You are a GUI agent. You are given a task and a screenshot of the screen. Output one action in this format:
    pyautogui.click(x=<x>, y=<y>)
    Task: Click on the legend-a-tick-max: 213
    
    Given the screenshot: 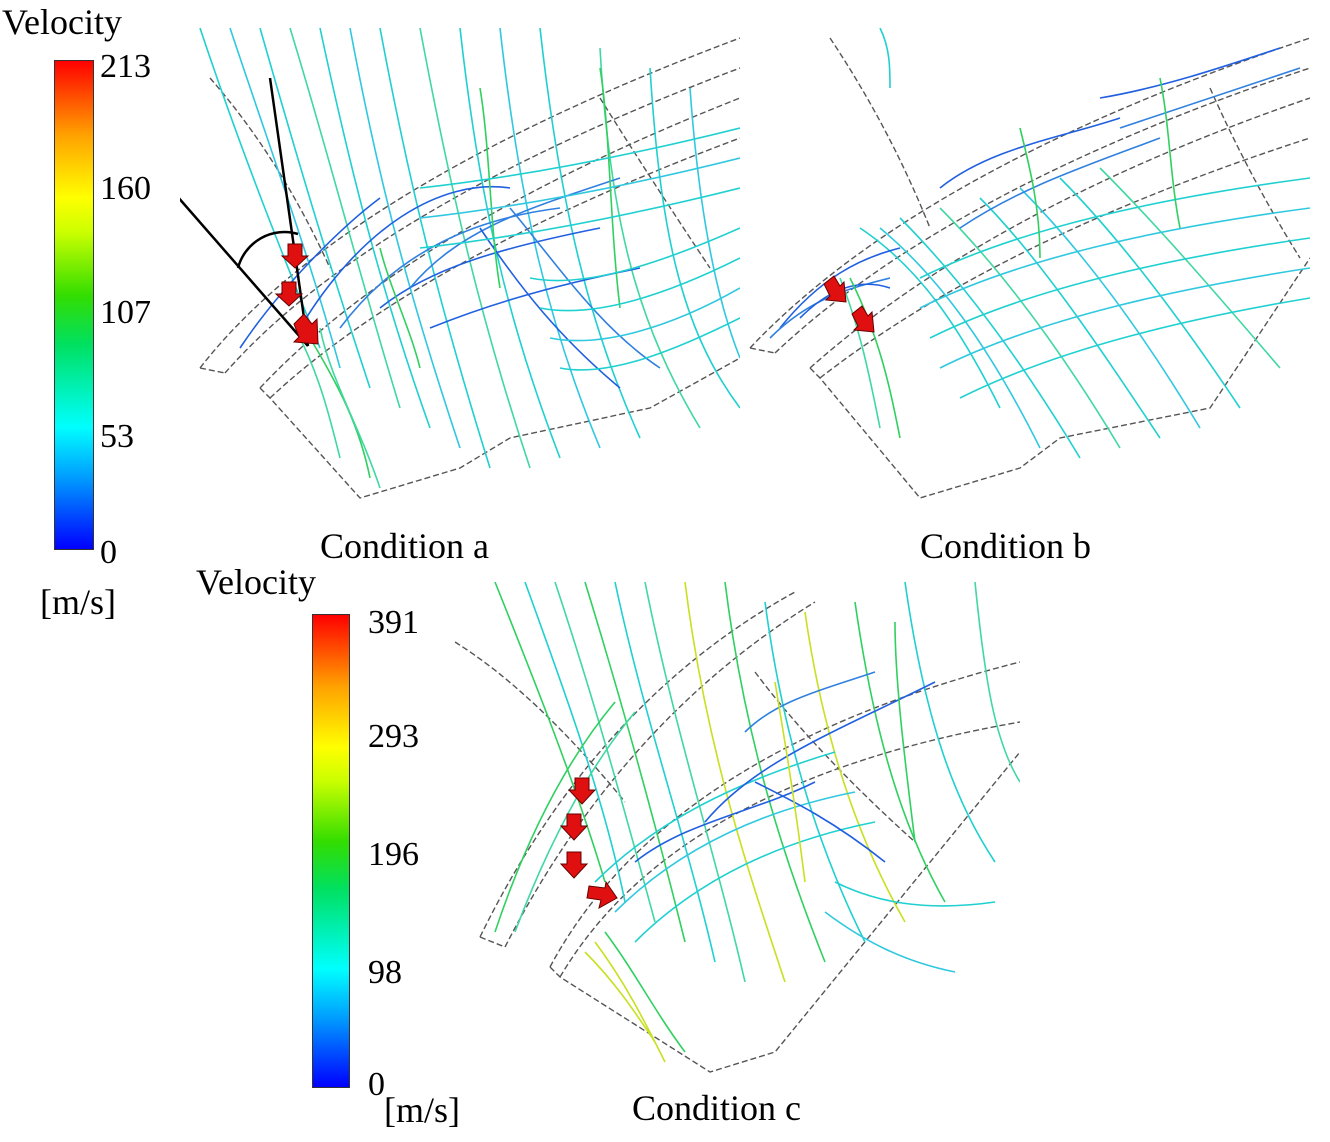 What is the action you would take?
    pyautogui.click(x=125, y=66)
    